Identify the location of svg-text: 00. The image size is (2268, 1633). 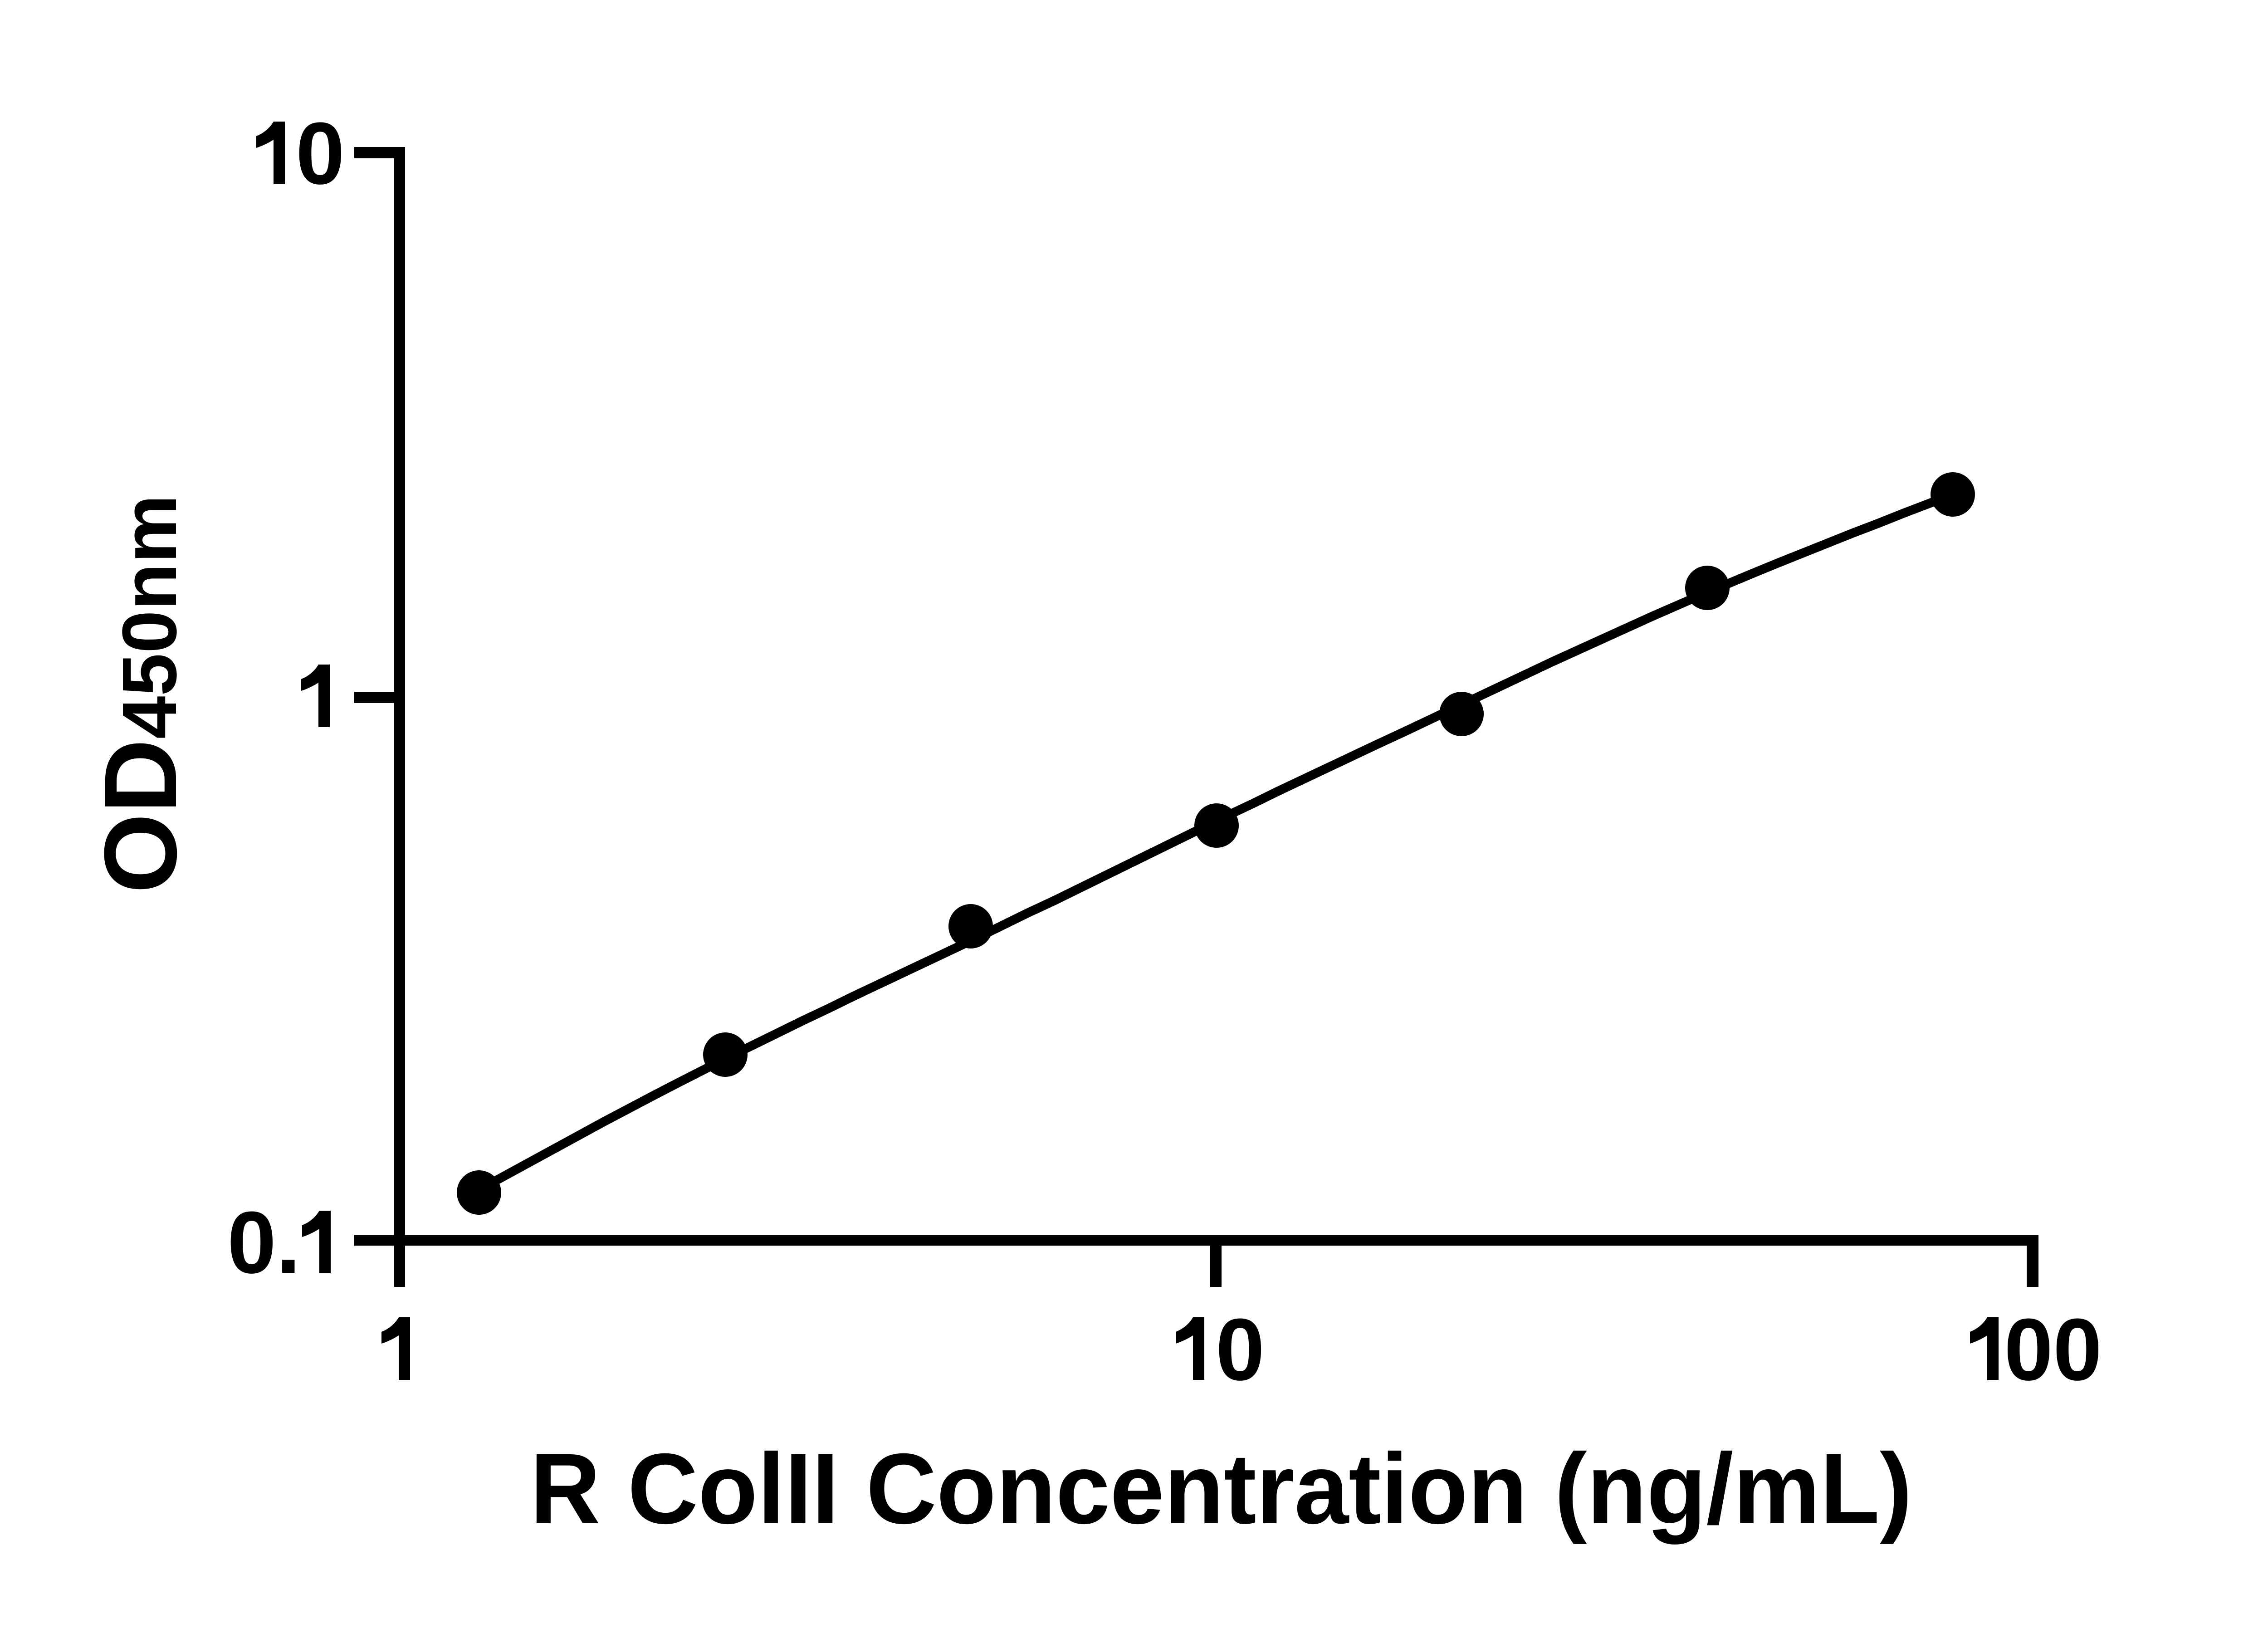
(2053, 1350).